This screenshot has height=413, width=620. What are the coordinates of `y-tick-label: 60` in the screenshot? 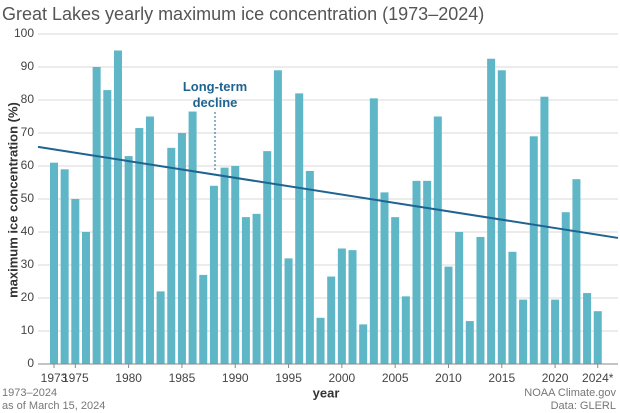 It's located at (28, 165).